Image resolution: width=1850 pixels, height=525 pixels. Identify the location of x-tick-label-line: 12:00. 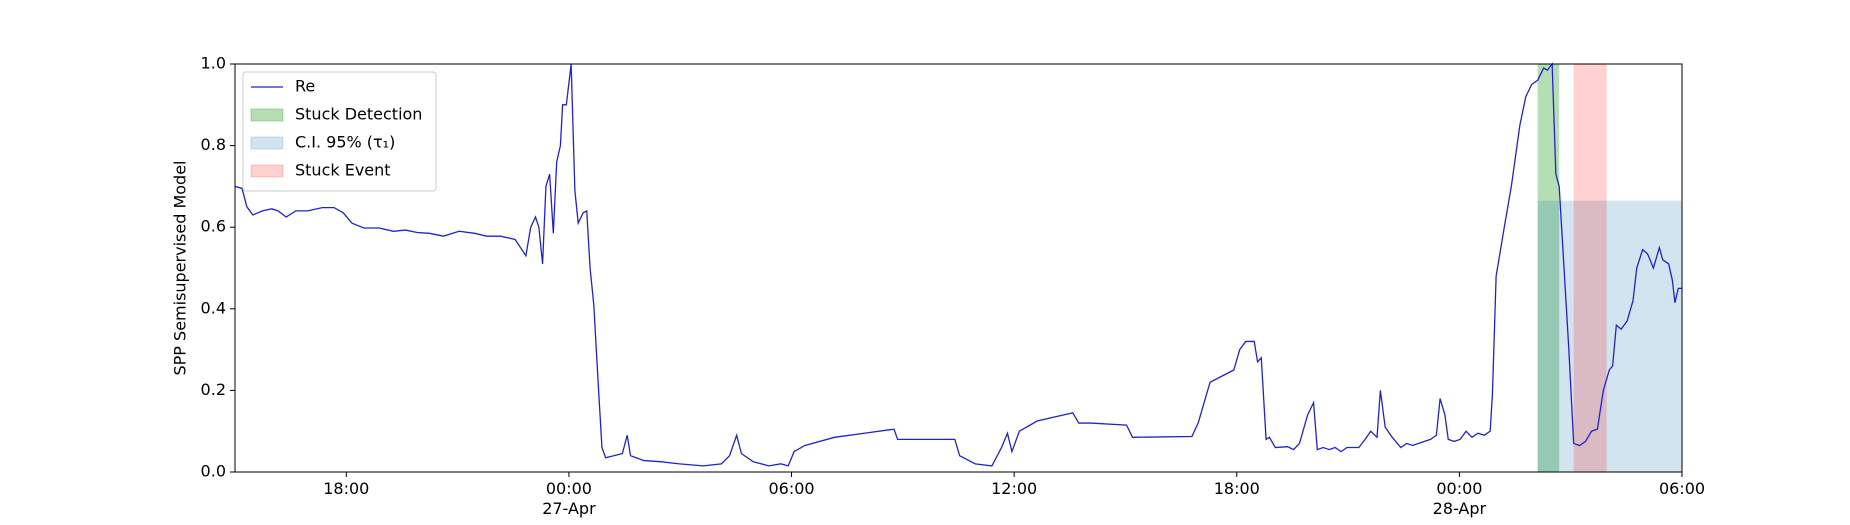
(1014, 488).